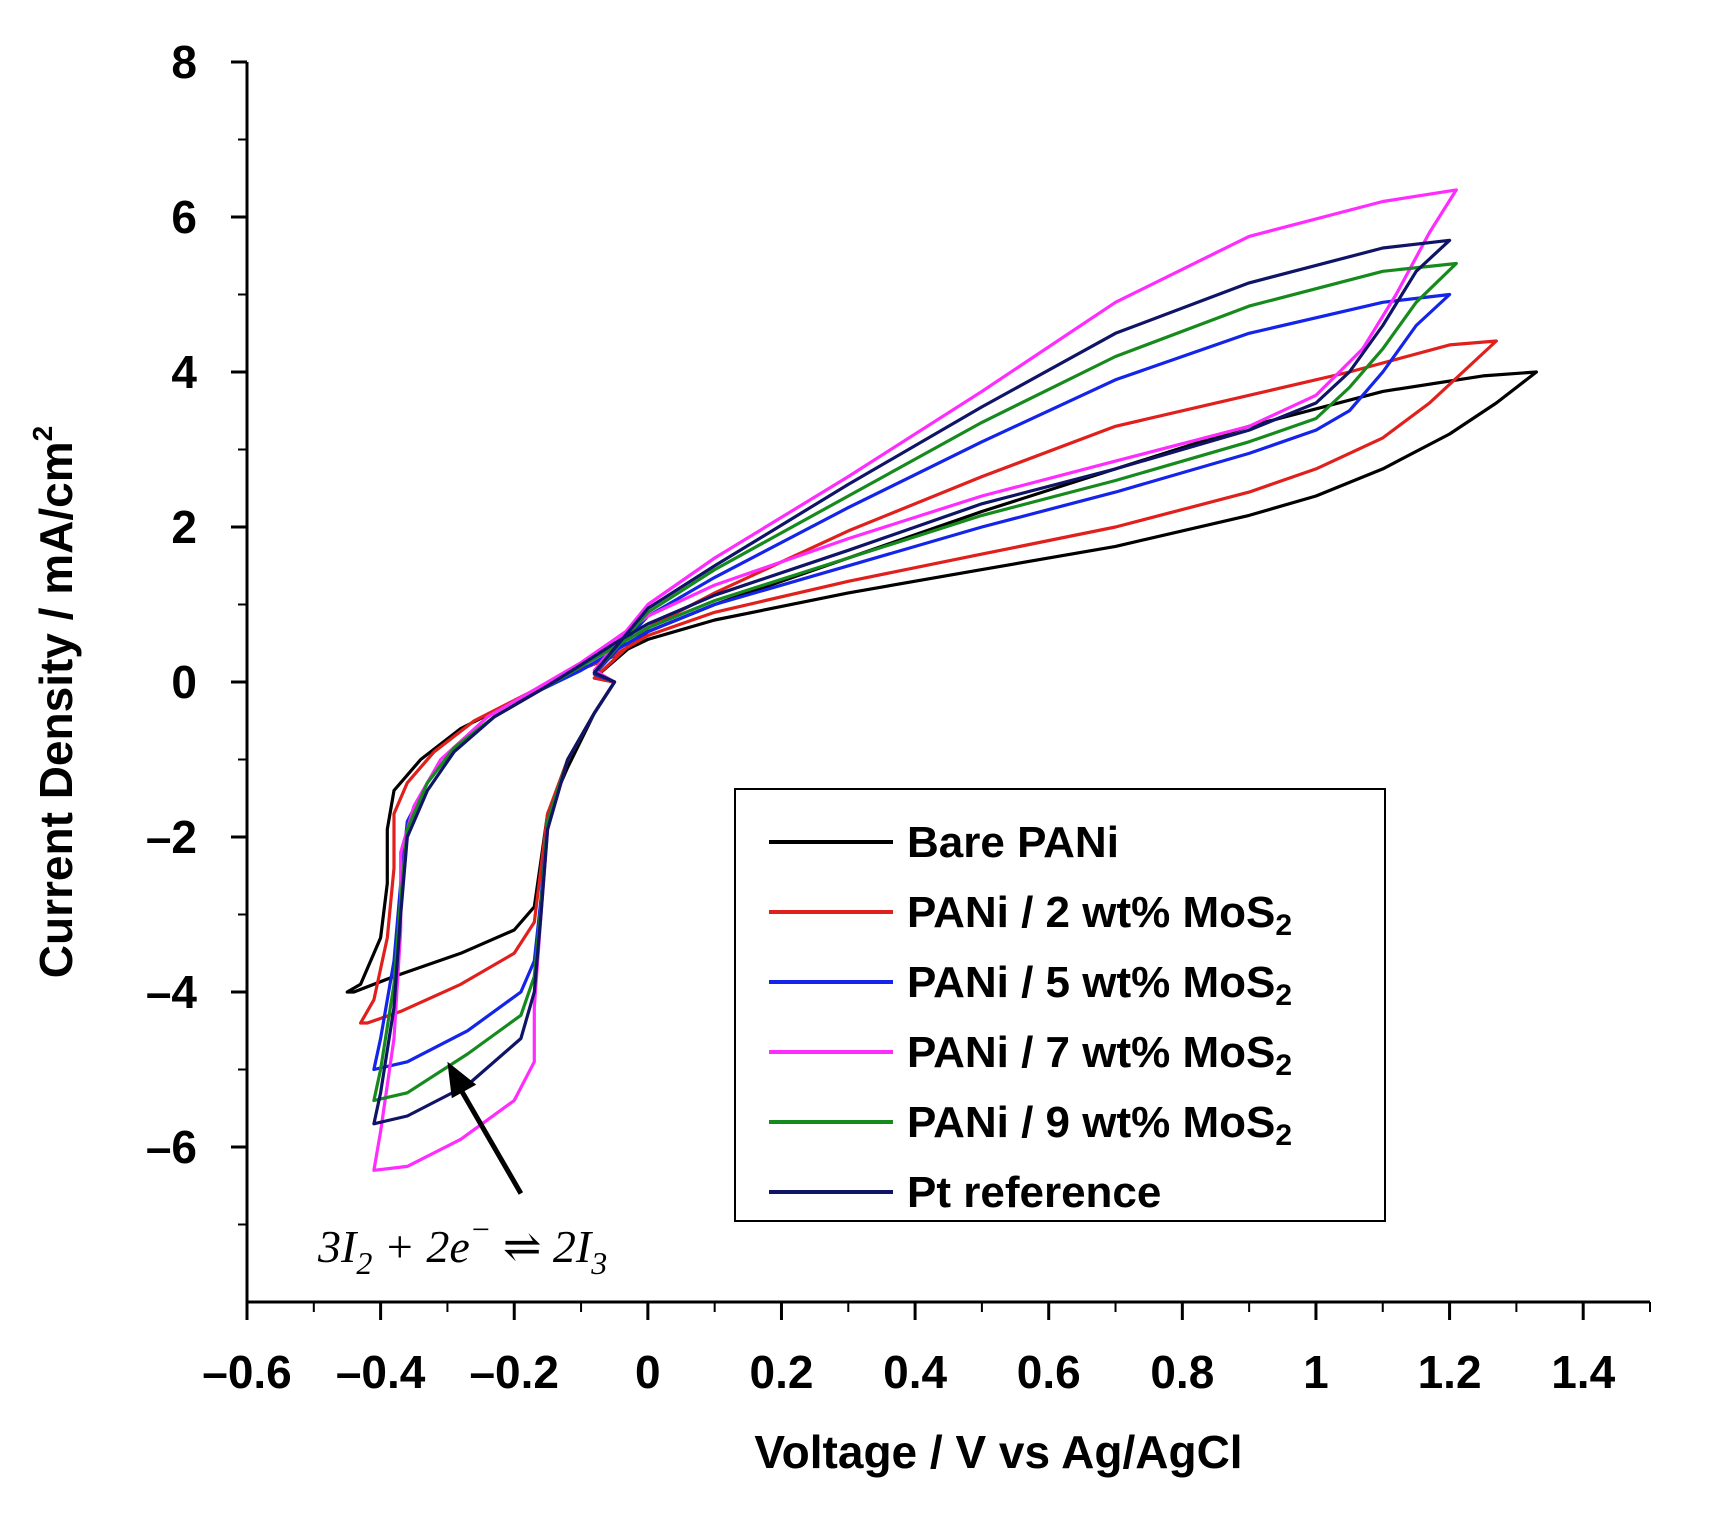 This screenshot has height=1534, width=1728. I want to click on x-tick-label: 0, so click(648, 1372).